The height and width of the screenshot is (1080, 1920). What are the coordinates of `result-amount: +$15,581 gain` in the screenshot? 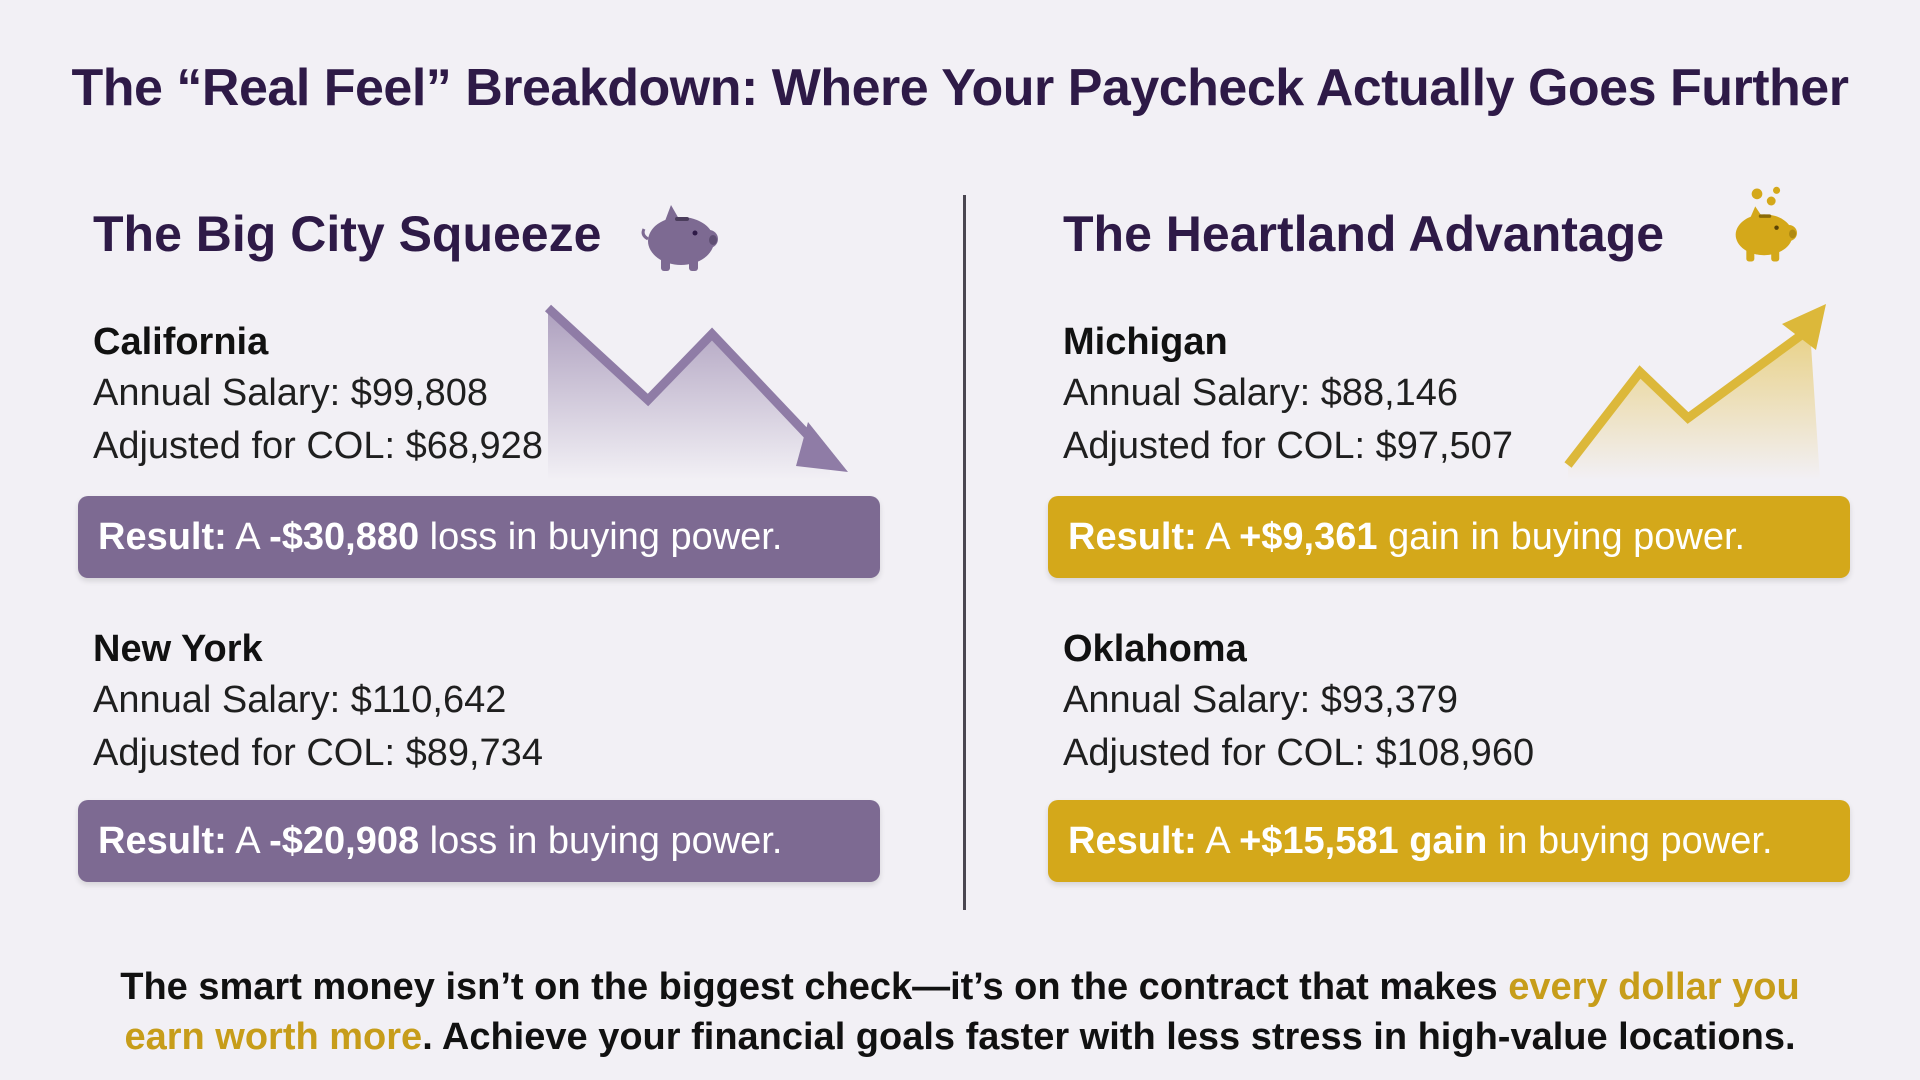 It's located at (1363, 841).